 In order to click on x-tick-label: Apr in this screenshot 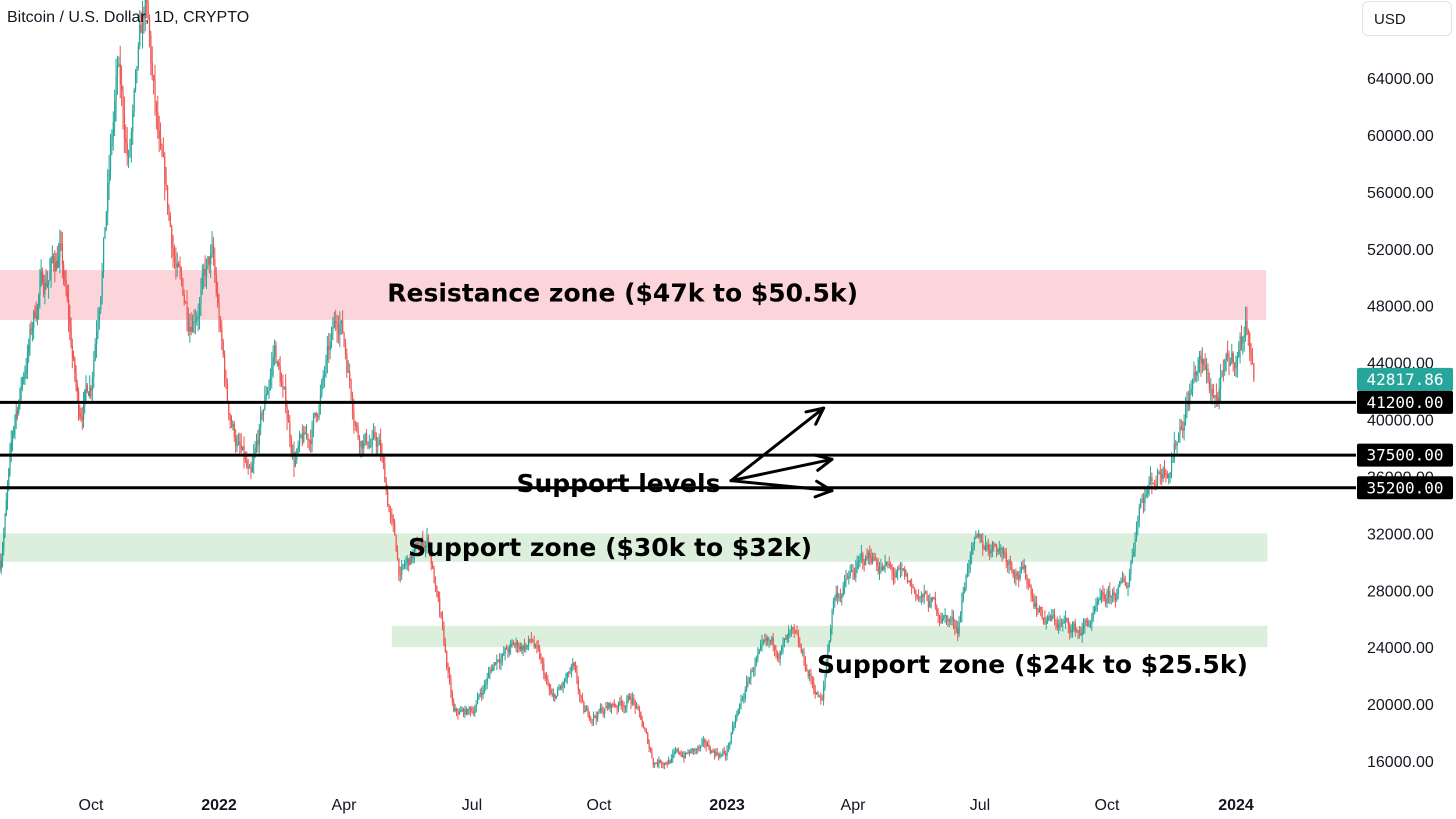, I will do `click(854, 805)`.